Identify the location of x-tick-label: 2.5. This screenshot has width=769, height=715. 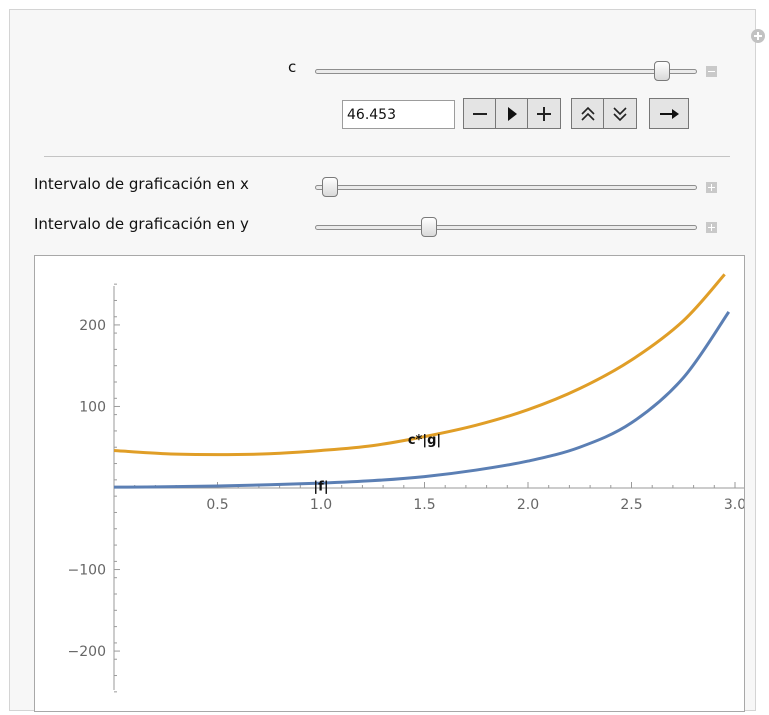
(631, 505).